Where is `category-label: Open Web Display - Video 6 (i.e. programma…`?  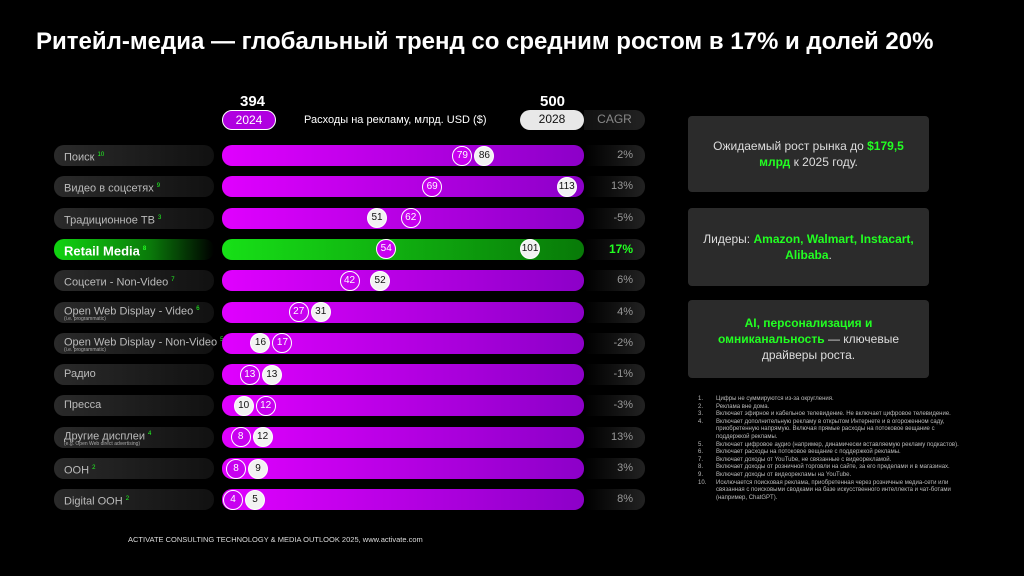 category-label: Open Web Display - Video 6 (i.e. programma… is located at coordinates (134, 312).